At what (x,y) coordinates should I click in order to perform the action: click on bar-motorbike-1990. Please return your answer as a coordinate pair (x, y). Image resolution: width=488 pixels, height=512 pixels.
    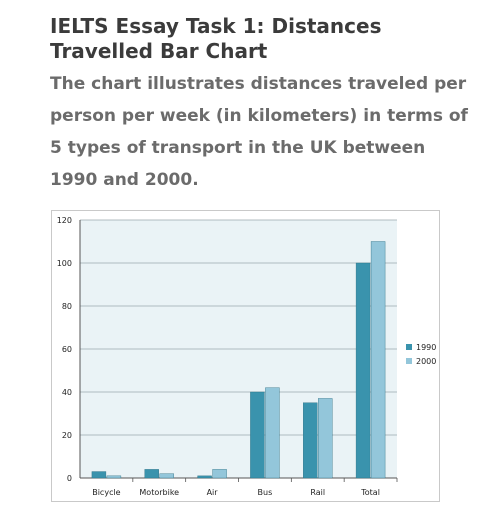
    Looking at the image, I should click on (151, 474).